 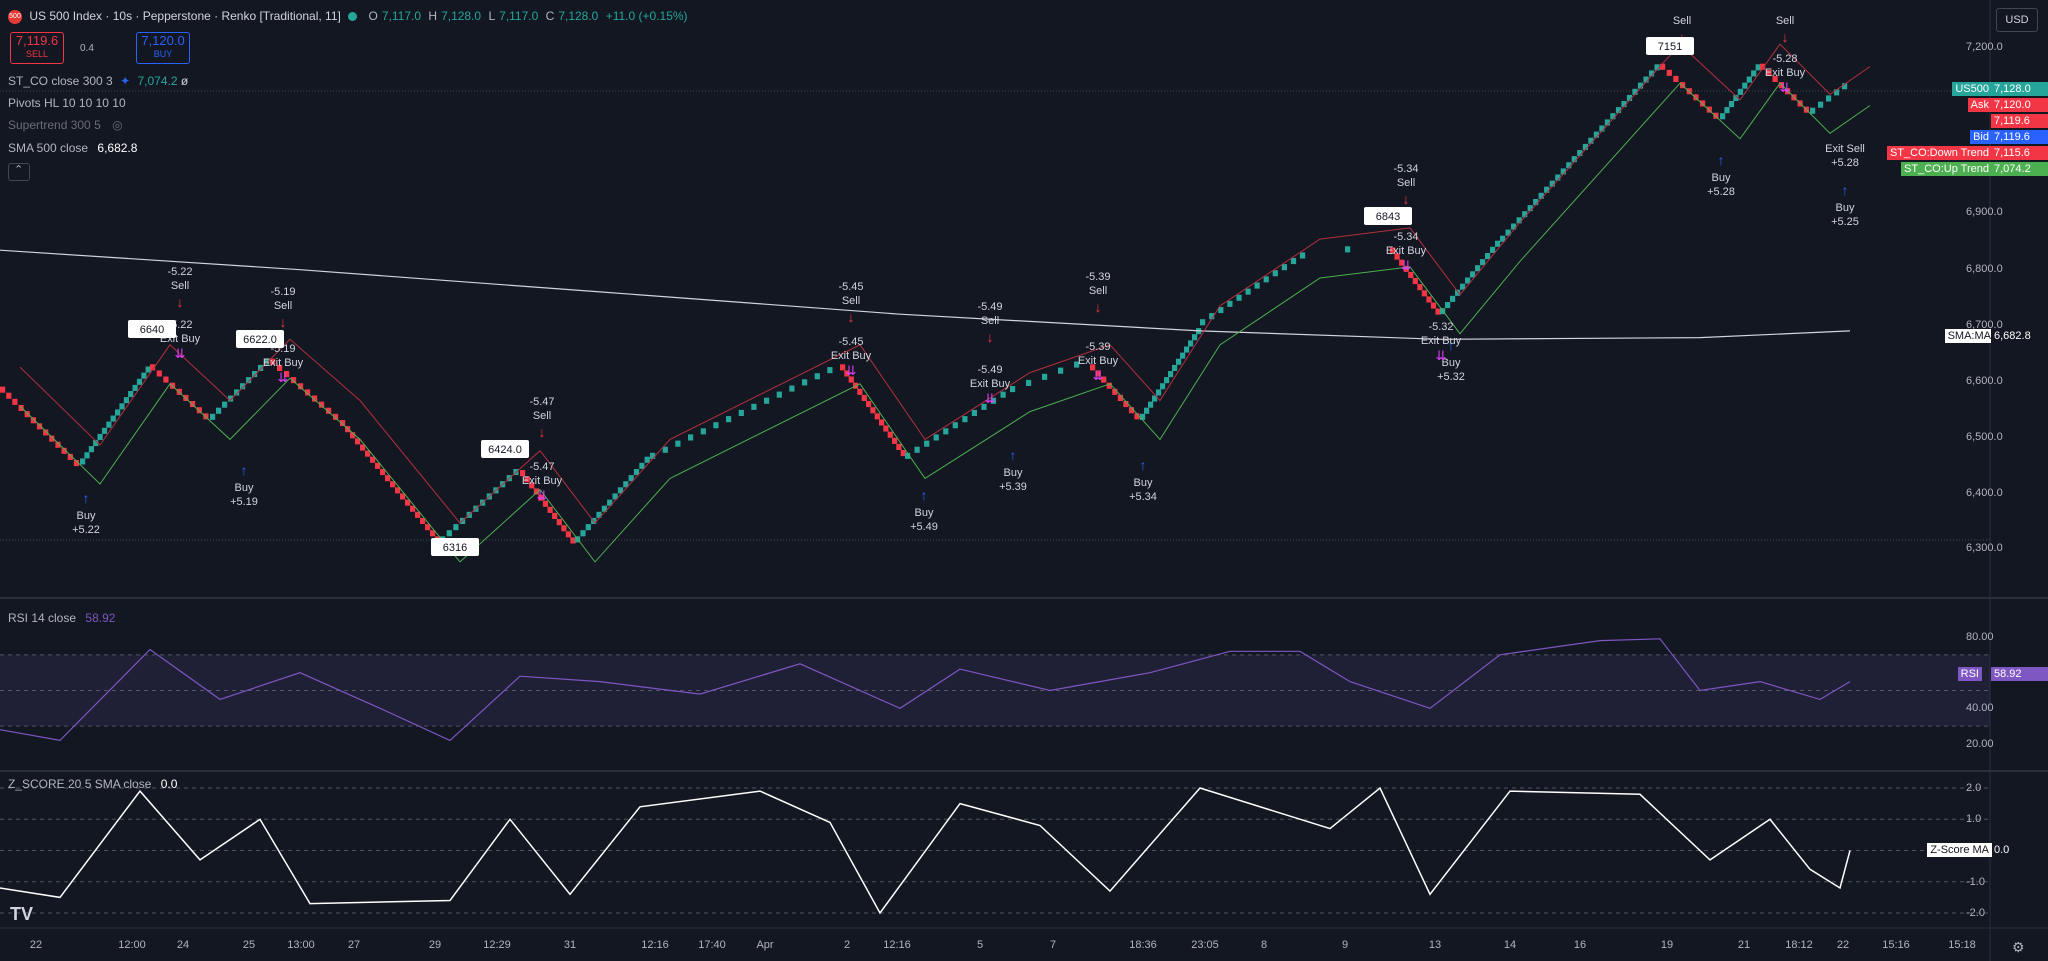 What do you see at coordinates (1939, 153) in the screenshot?
I see `price-label-name: ST_CO:Down Trend` at bounding box center [1939, 153].